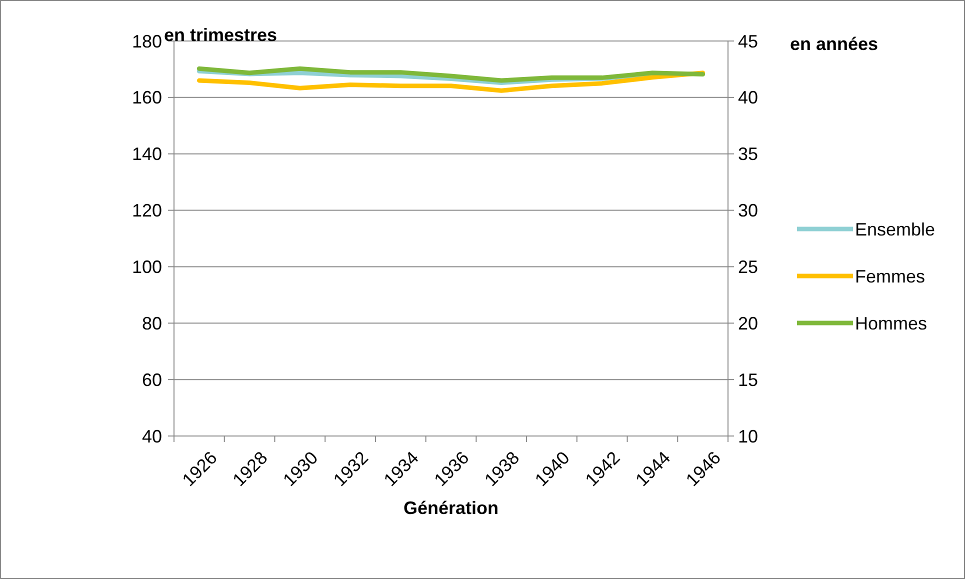  What do you see at coordinates (895, 229) in the screenshot?
I see `legend-label: Ensemble` at bounding box center [895, 229].